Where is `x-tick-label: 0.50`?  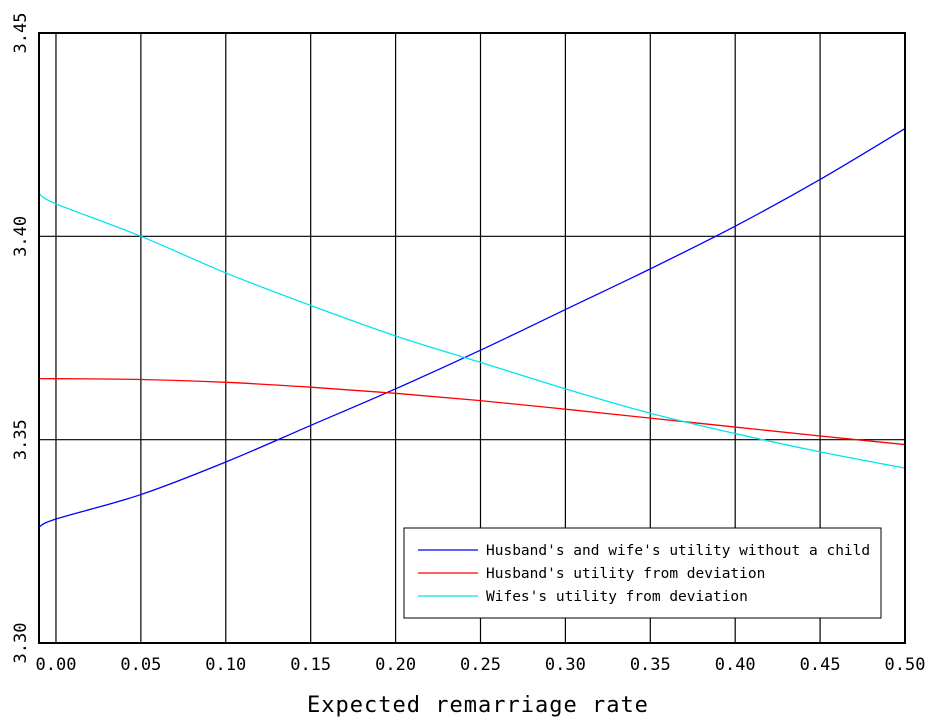
x-tick-label: 0.50 is located at coordinates (905, 665).